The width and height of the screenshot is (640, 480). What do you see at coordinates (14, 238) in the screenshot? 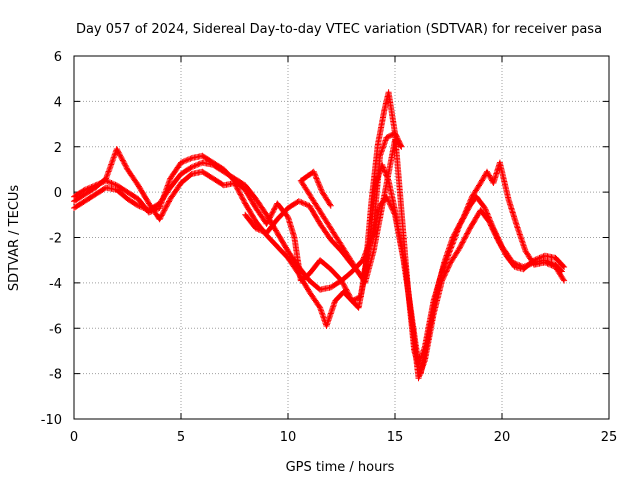
I see `y-axis-title: SDTVAR / TECUs` at bounding box center [14, 238].